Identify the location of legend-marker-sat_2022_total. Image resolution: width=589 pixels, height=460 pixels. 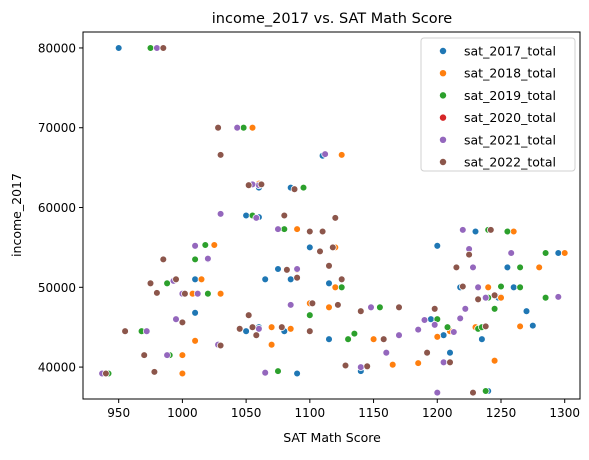
(443, 162).